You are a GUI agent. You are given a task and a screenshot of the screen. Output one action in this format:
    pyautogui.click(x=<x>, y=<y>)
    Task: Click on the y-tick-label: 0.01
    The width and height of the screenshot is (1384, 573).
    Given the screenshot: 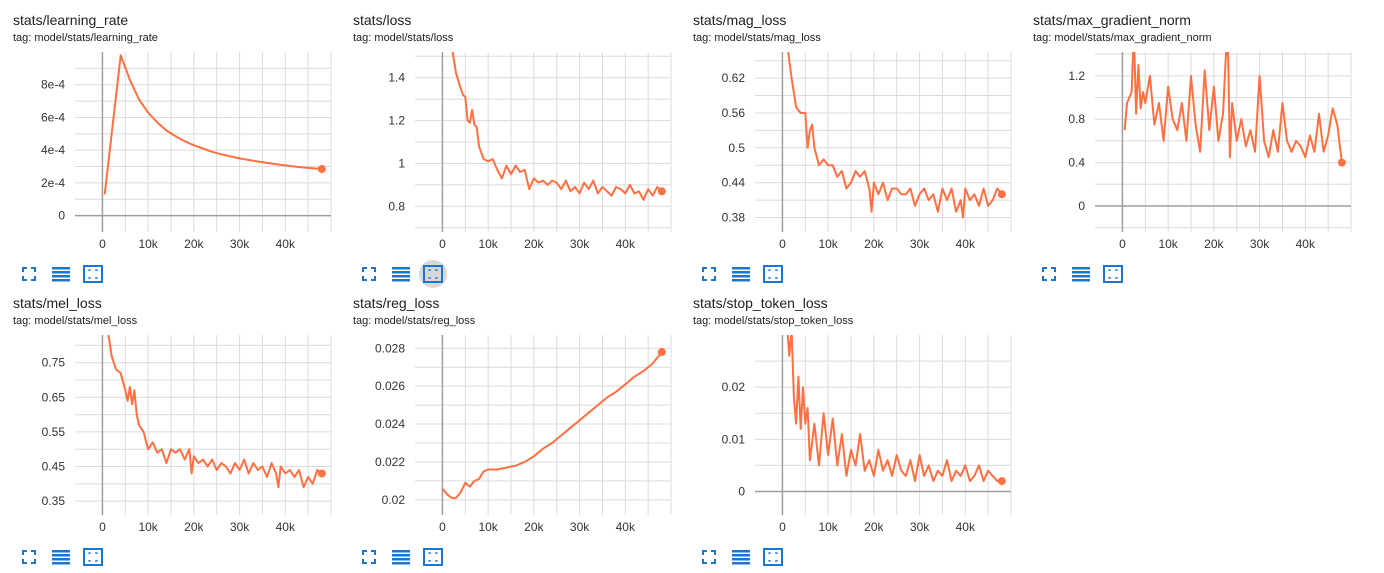 What is the action you would take?
    pyautogui.click(x=734, y=439)
    